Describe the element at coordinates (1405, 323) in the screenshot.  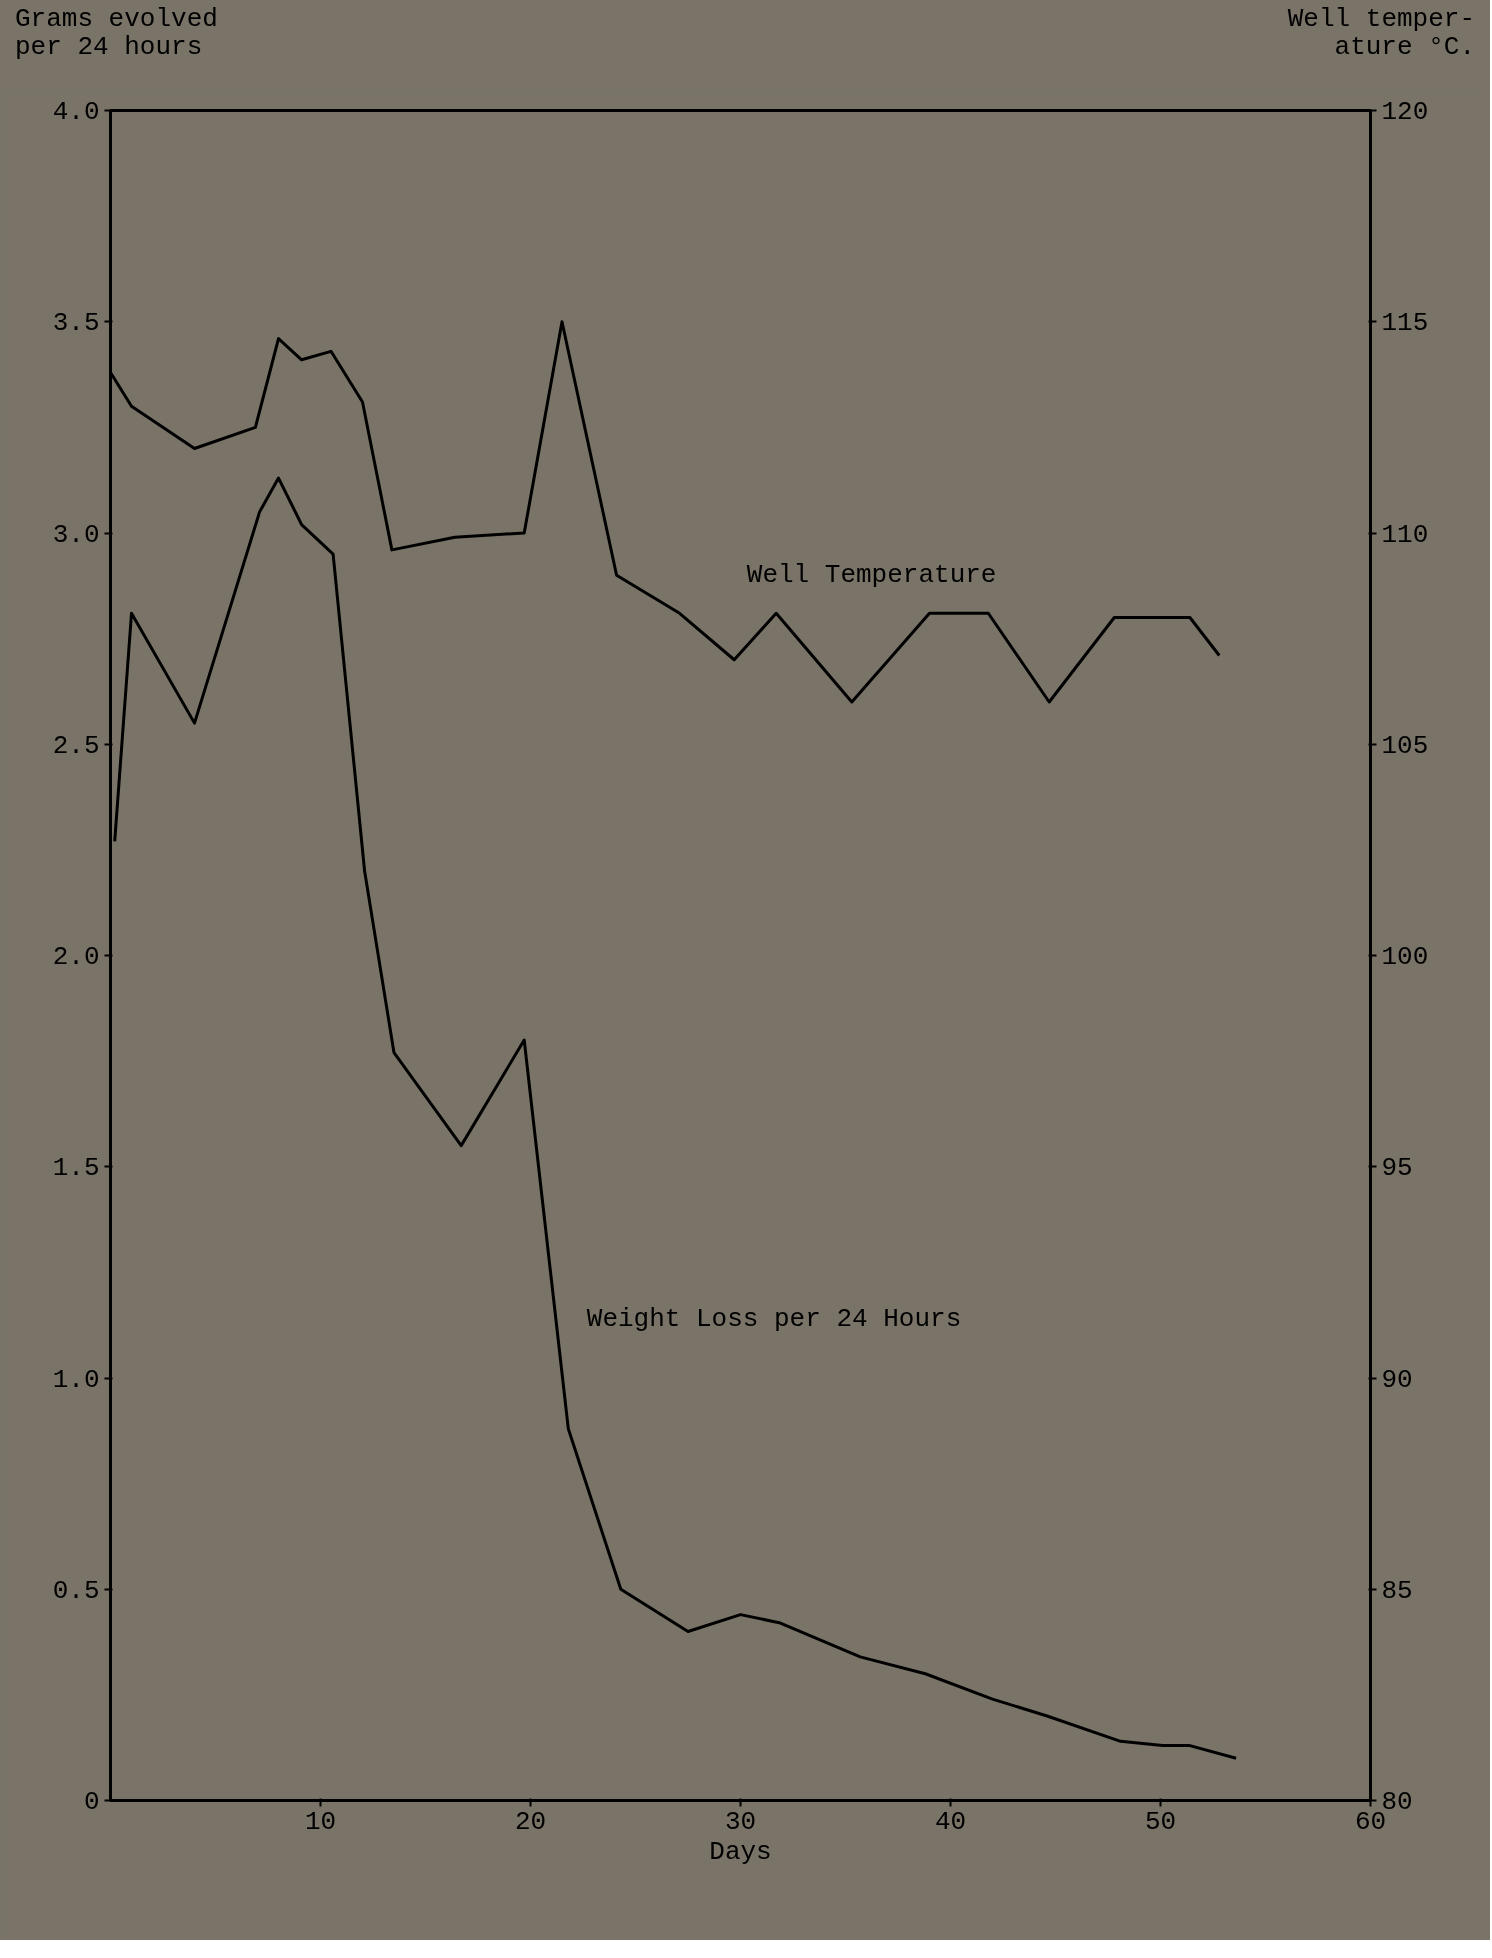
I see `y2-tick-label: 115` at that location.